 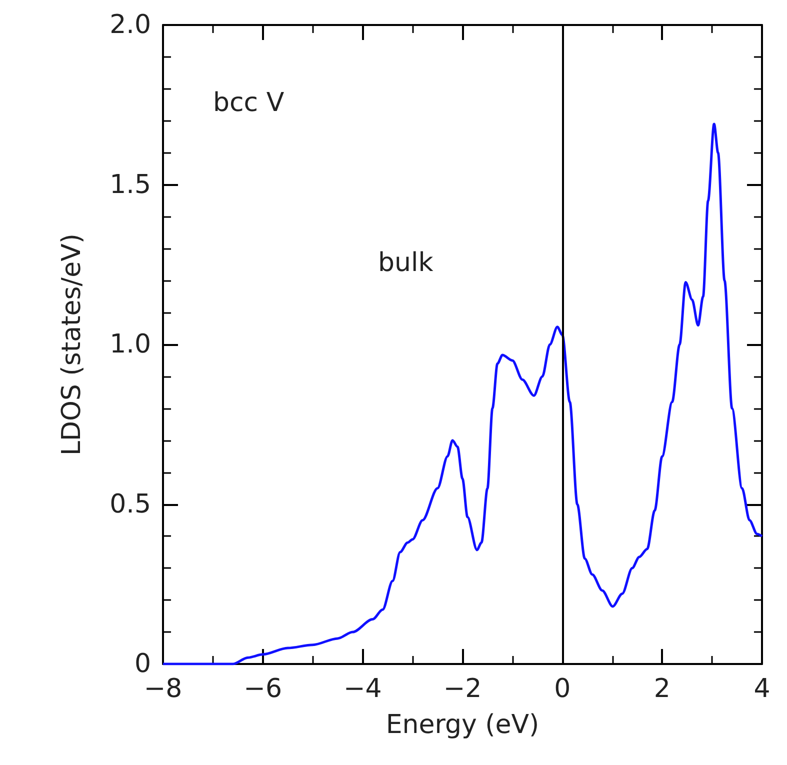 I want to click on x-tick-label: −2, so click(x=462, y=689).